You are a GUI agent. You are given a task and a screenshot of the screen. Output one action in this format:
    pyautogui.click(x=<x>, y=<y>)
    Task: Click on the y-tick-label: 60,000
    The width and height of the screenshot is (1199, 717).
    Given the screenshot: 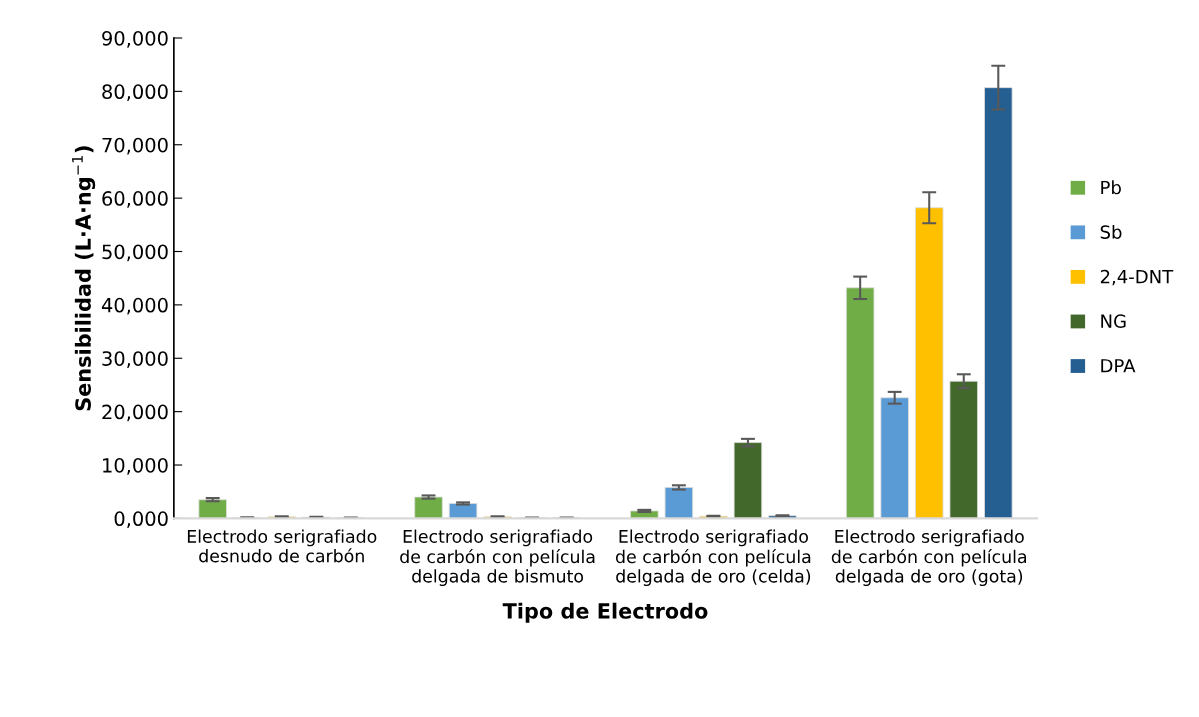 What is the action you would take?
    pyautogui.click(x=135, y=199)
    